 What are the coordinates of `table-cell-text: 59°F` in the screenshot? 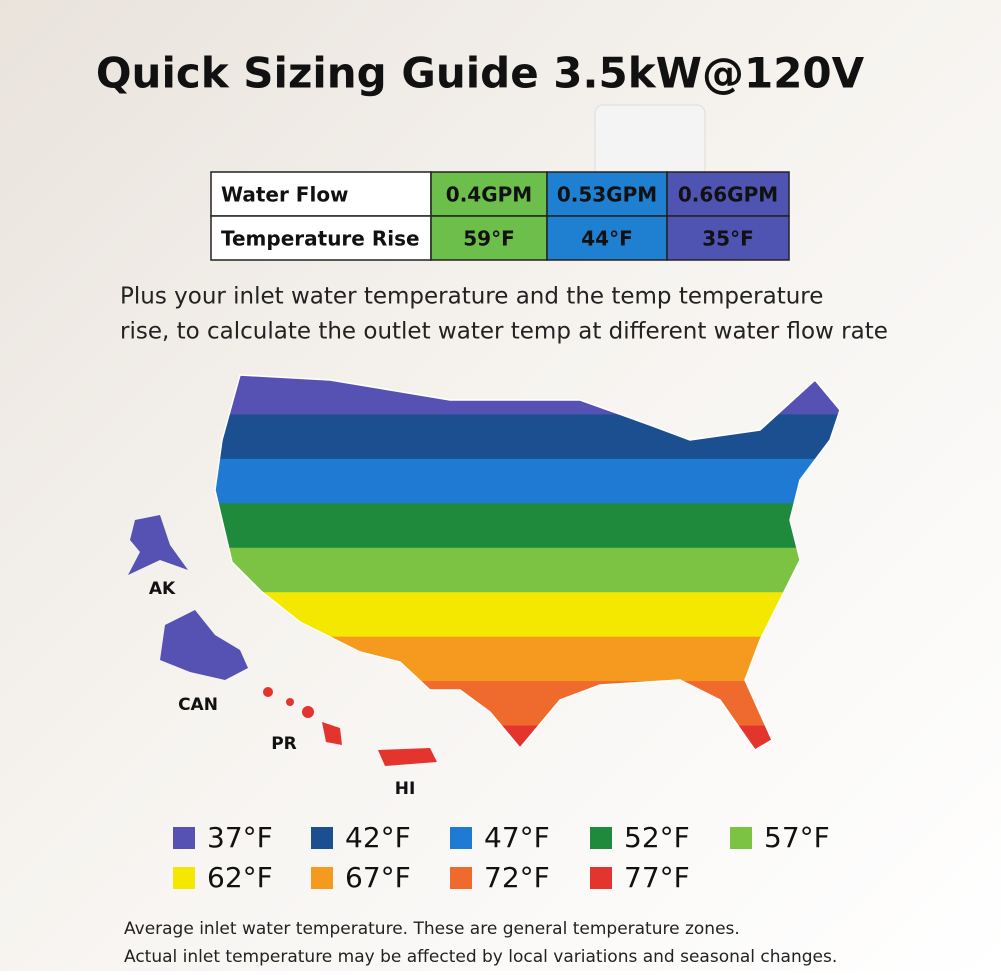 It's located at (489, 239).